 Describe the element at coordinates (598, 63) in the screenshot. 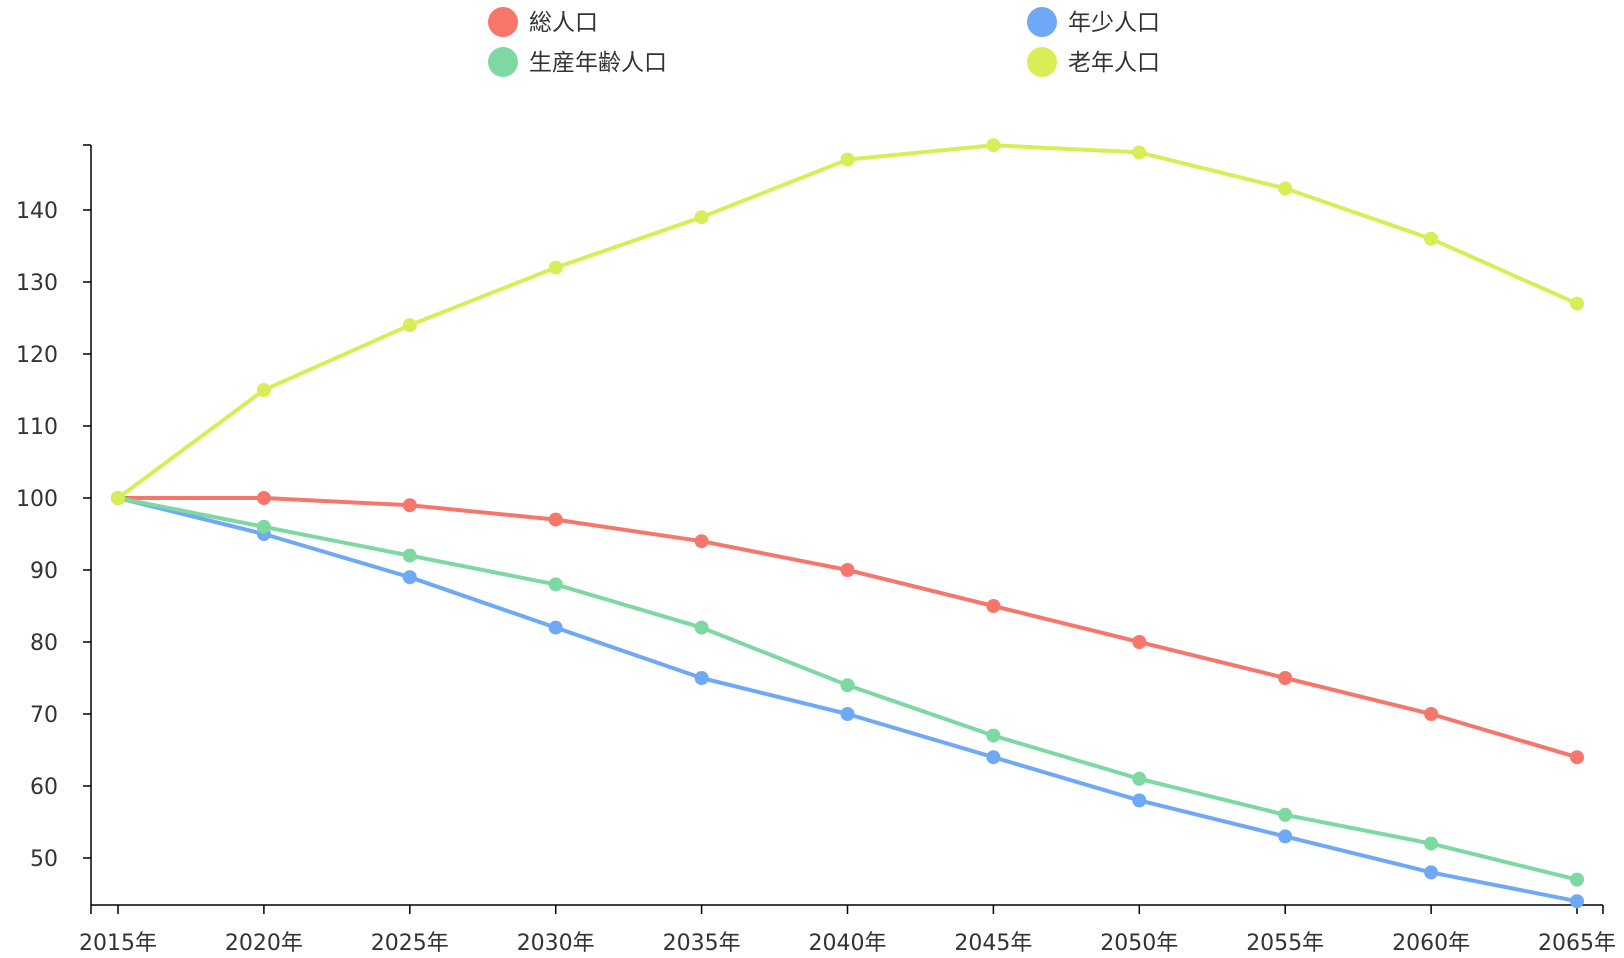

I see `legend-label: 生産年齢人口` at that location.